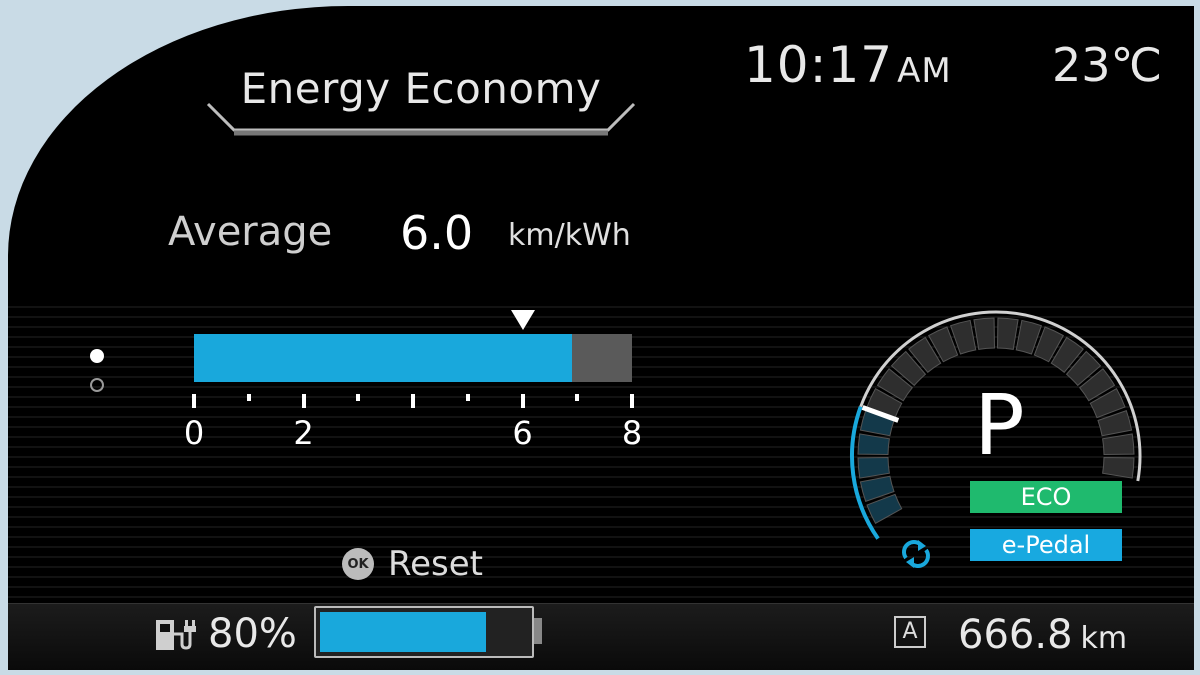 This screenshot has height=675, width=1200. What do you see at coordinates (421, 119) in the screenshot?
I see `title-bracket-icon` at bounding box center [421, 119].